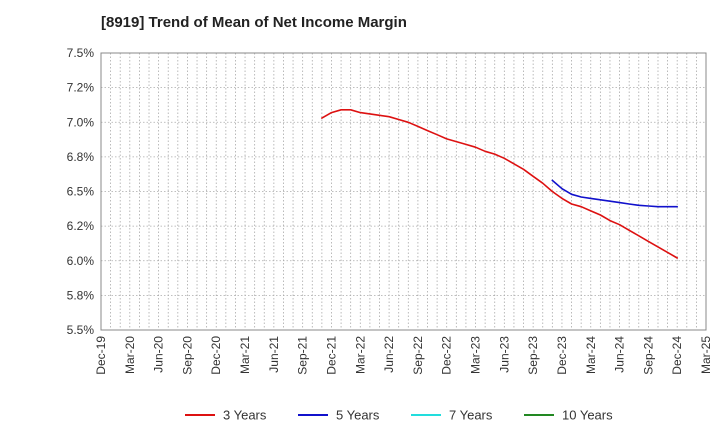 The width and height of the screenshot is (720, 440). What do you see at coordinates (562, 355) in the screenshot?
I see `x-tick-label: Dec-23` at bounding box center [562, 355].